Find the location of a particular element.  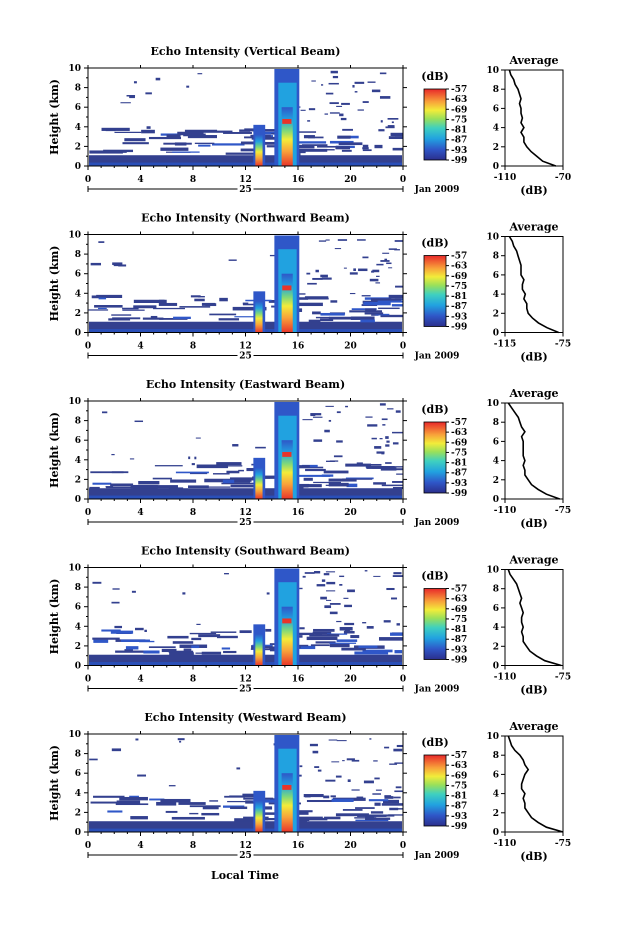

panel-title: Echo Intensity (Eastward Beam) is located at coordinates (245, 384).